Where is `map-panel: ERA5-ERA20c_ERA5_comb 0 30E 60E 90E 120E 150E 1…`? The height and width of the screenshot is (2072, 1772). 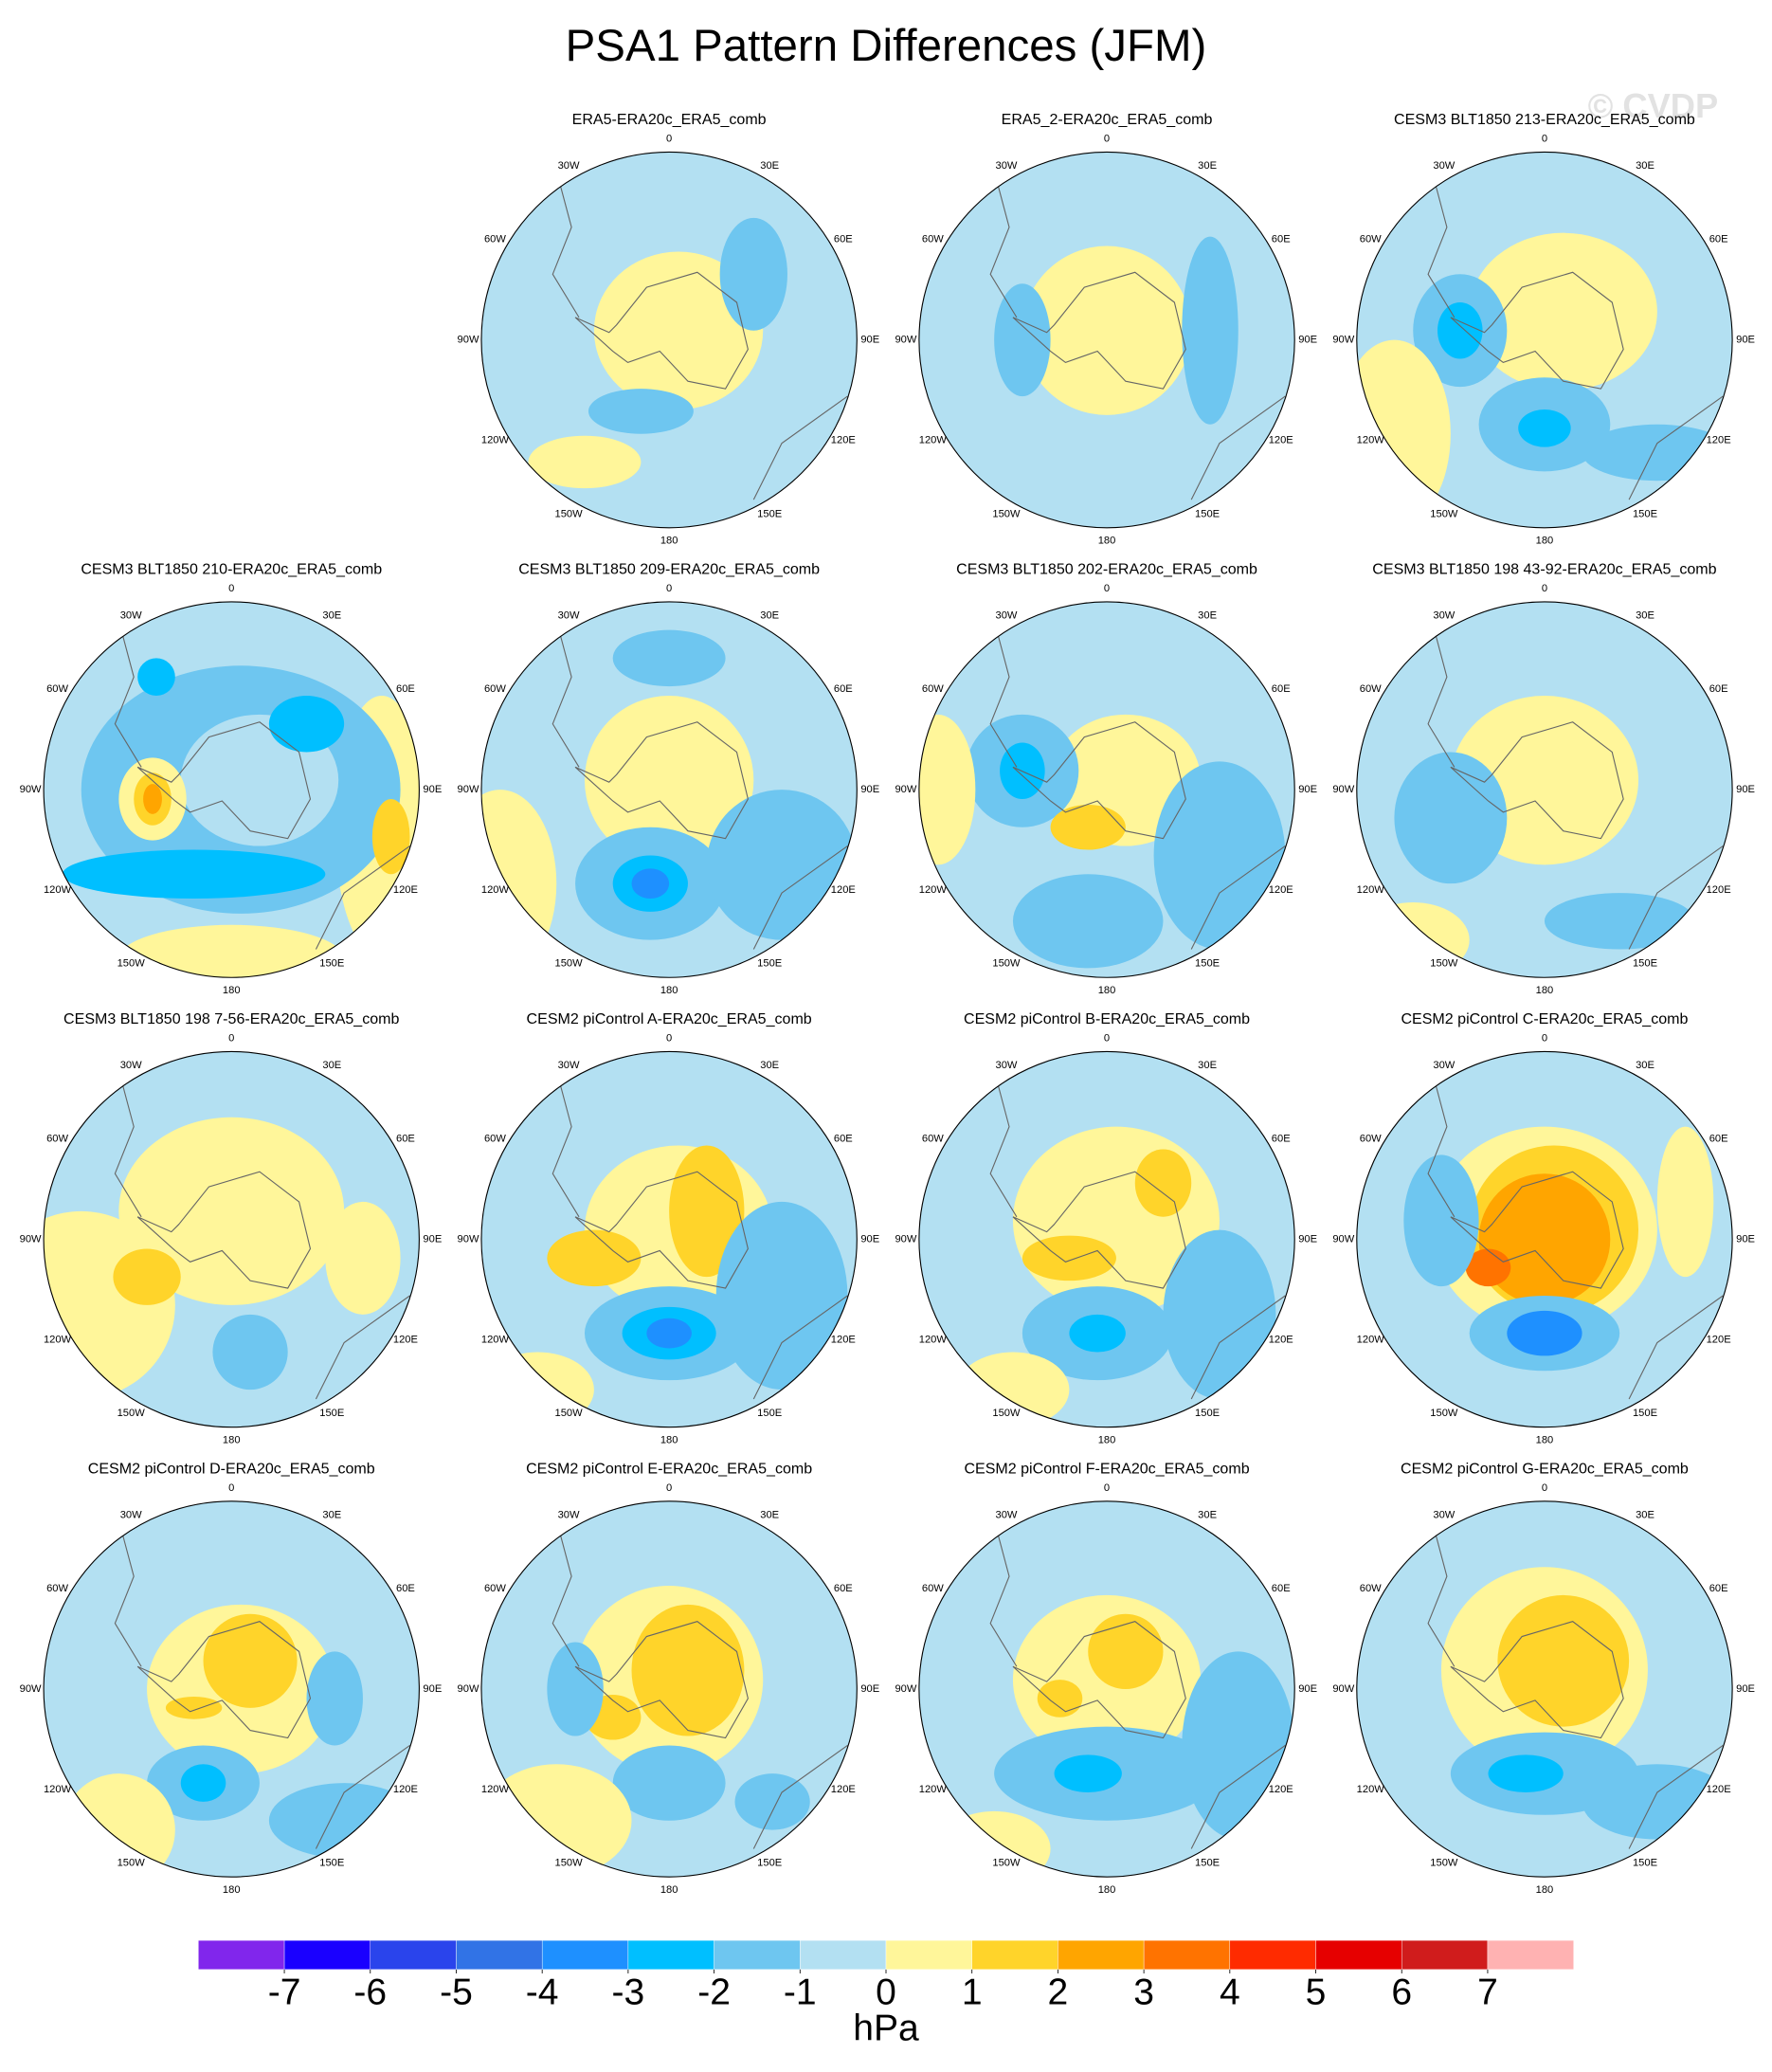
map-panel: ERA5-ERA20c_ERA5_comb 0 30E 60E 90E 120E 150E 1… is located at coordinates (669, 328).